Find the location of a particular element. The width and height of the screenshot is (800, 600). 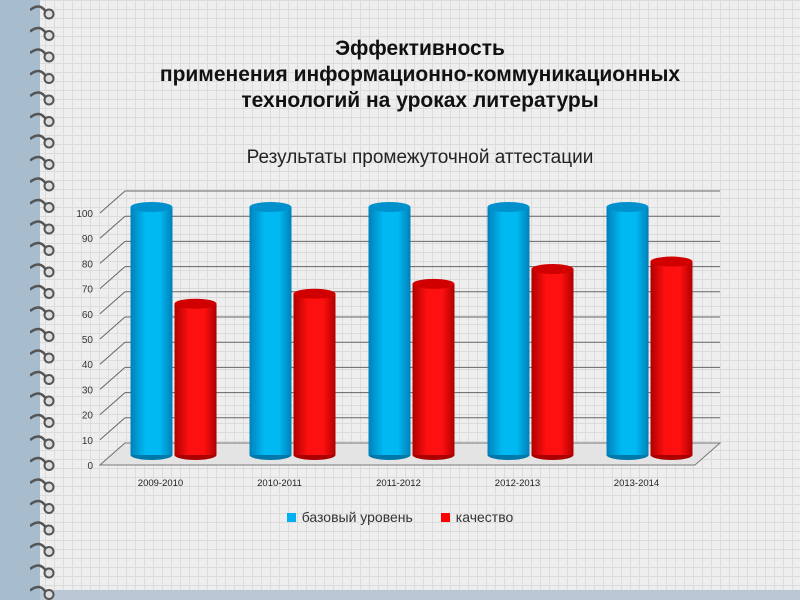

chart-title: Результаты промежуточной аттестации is located at coordinates (420, 157).